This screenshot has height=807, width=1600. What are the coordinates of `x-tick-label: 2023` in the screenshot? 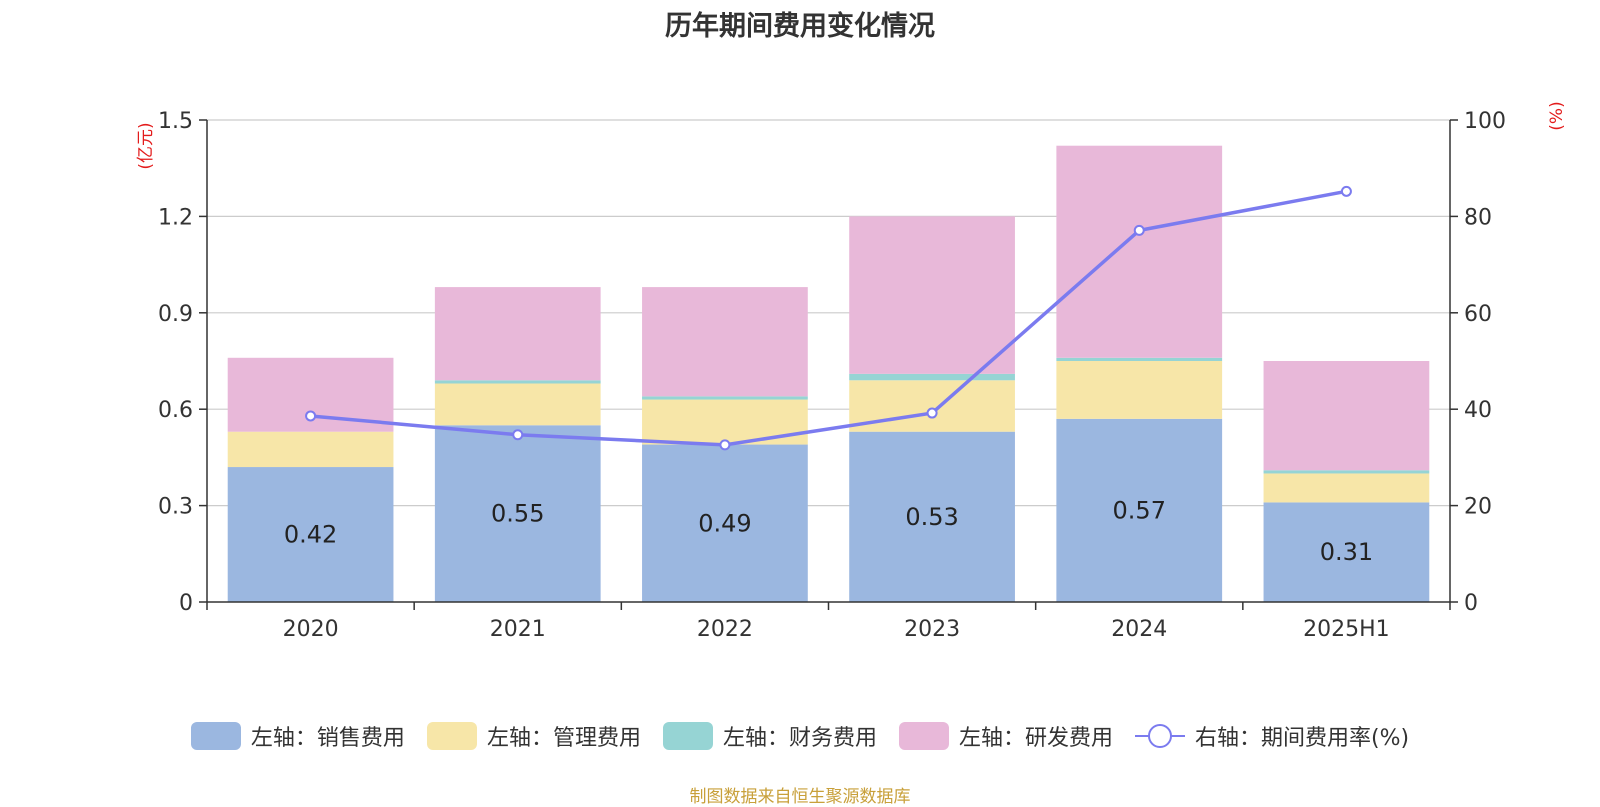 It's located at (932, 629).